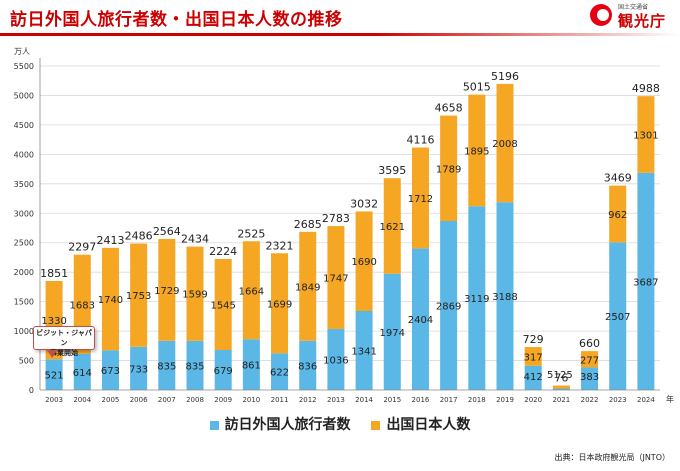  What do you see at coordinates (279, 304) in the screenshot?
I see `label-outbound: 1699` at bounding box center [279, 304].